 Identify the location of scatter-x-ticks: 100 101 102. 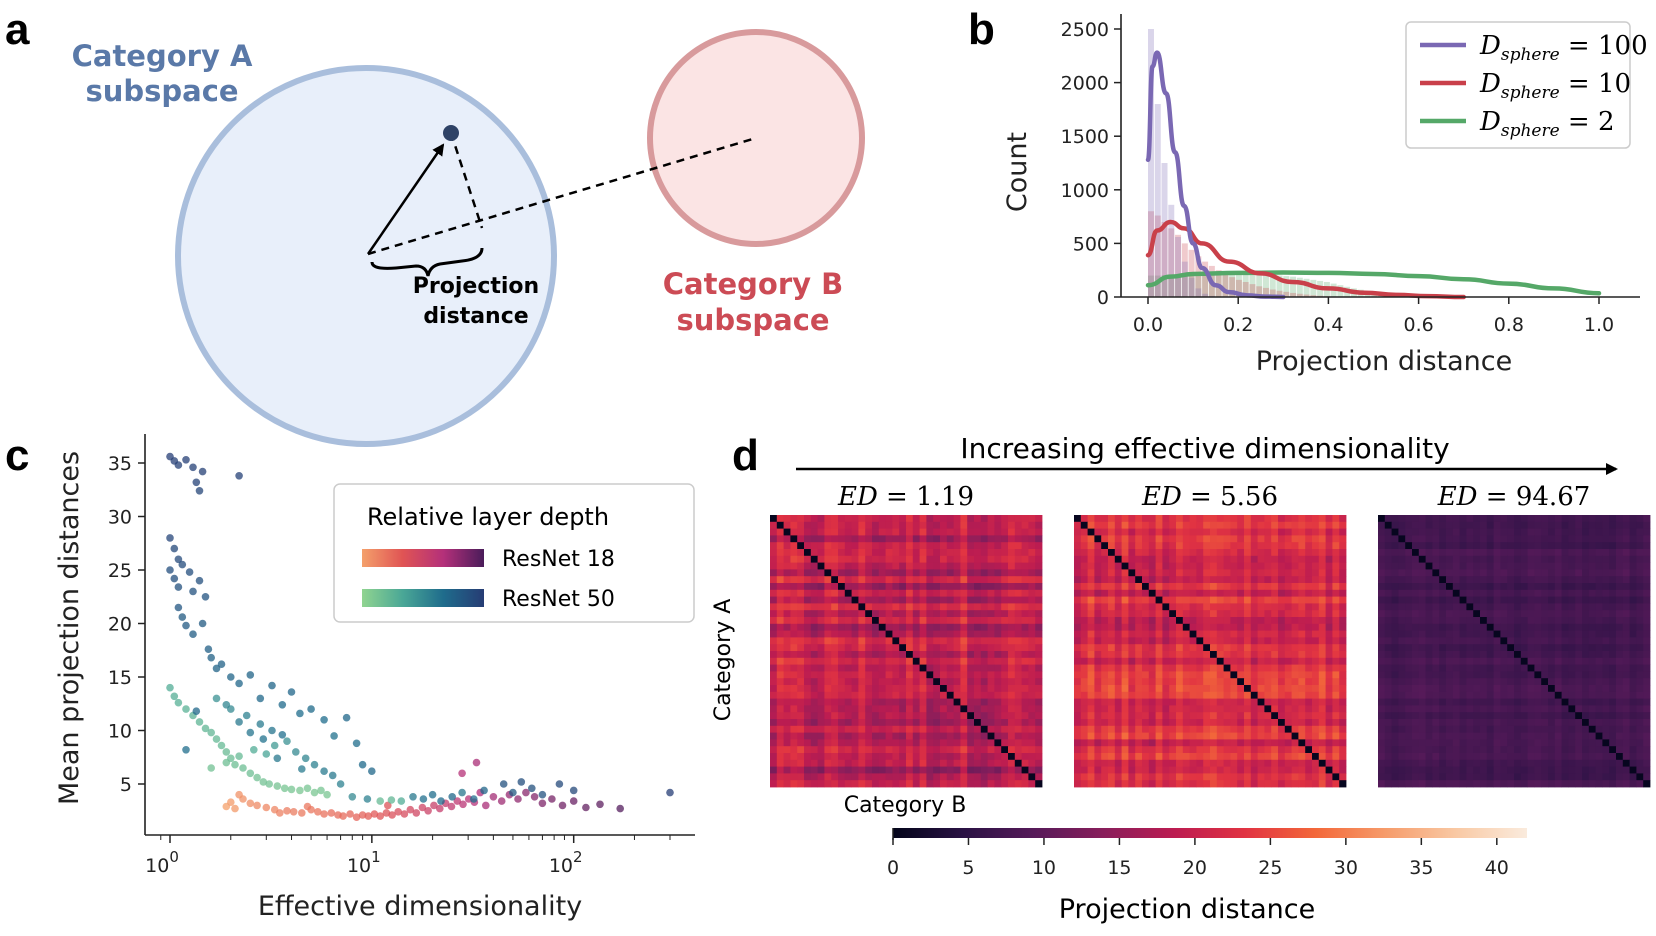
(408, 856).